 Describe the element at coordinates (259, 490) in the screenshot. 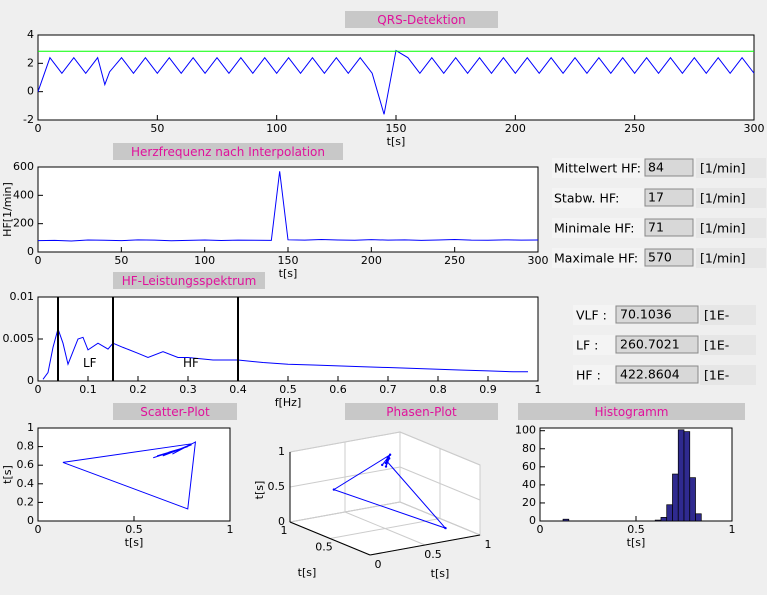

I see `z-axis-label: t[s]` at that location.